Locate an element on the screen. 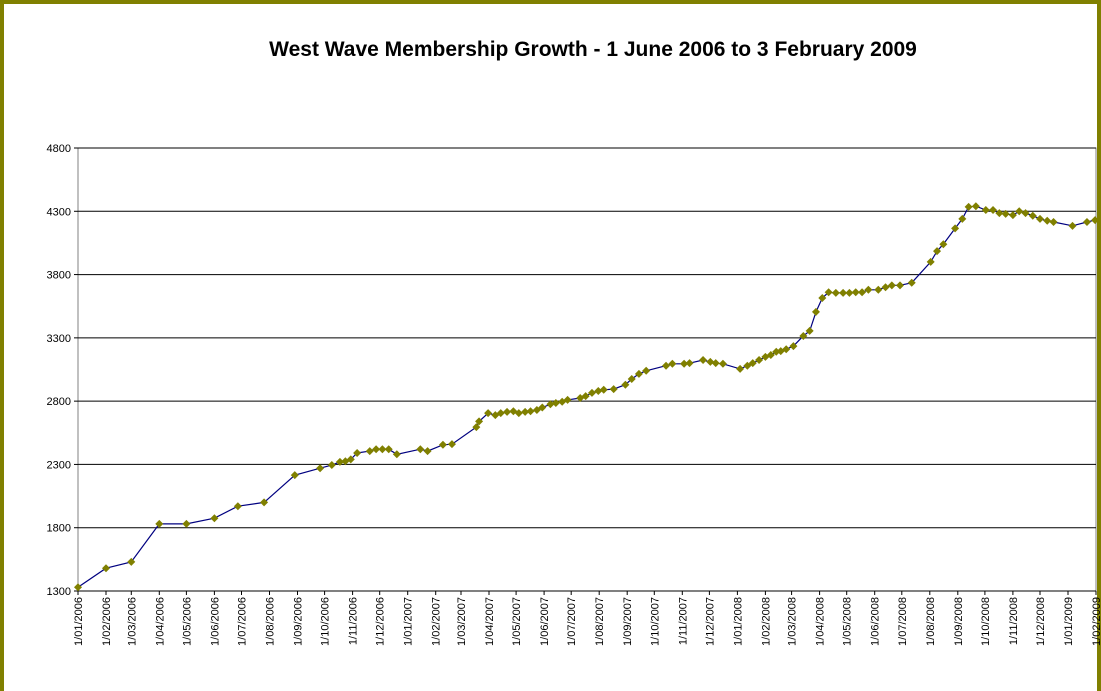 The image size is (1101, 691). x-tick-label: 1/02/2007 is located at coordinates (437, 621).